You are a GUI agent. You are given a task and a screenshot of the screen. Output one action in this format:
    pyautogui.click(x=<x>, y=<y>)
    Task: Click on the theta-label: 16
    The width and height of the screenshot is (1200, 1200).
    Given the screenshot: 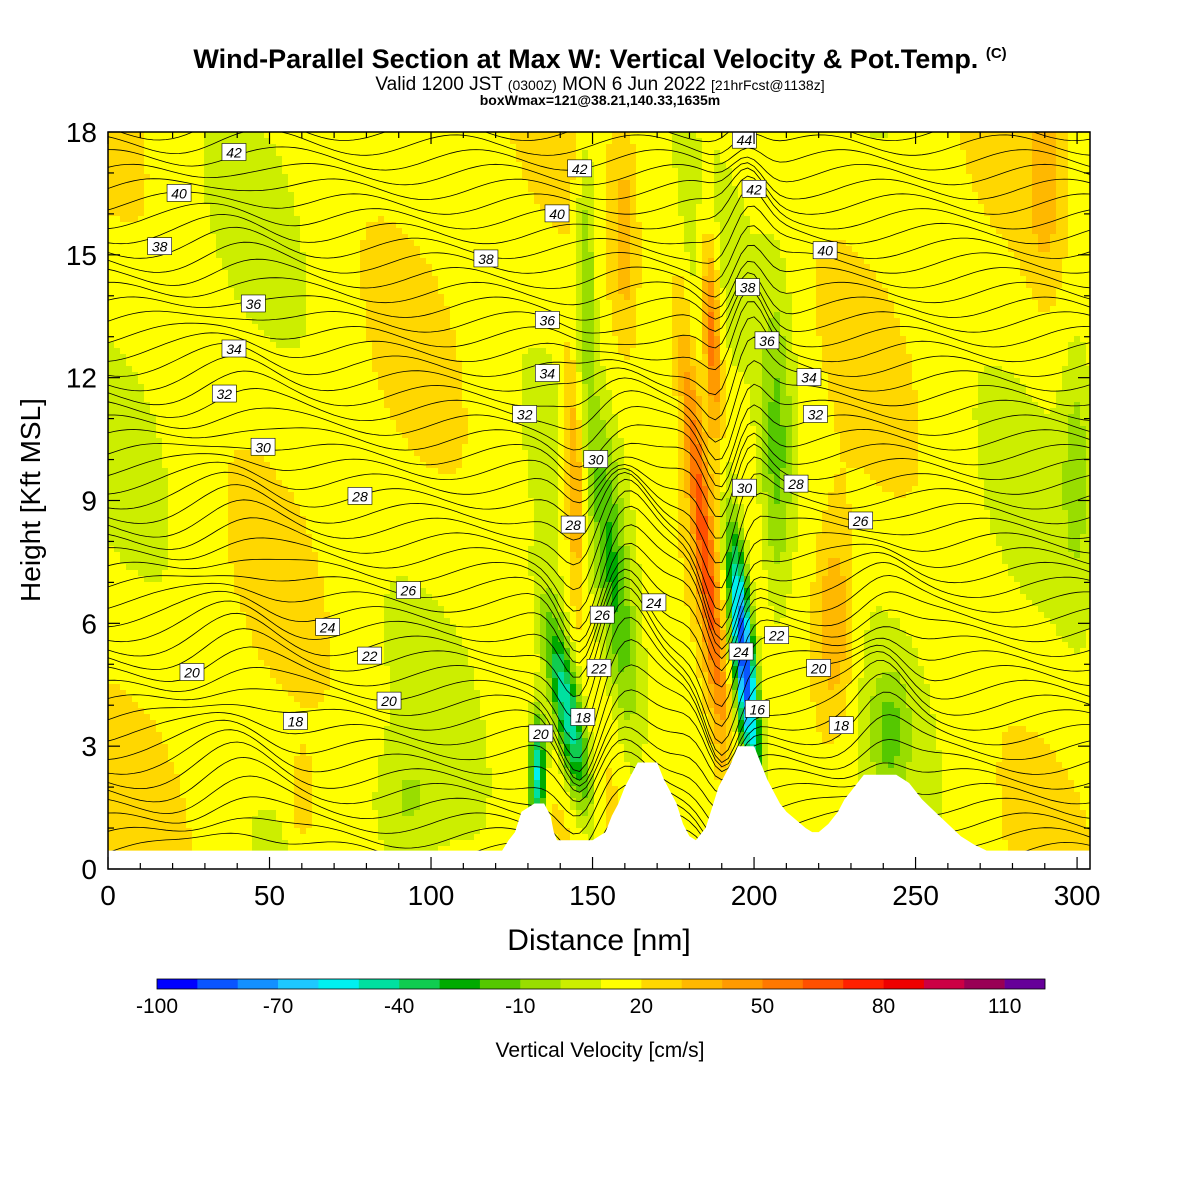 What is the action you would take?
    pyautogui.click(x=757, y=709)
    